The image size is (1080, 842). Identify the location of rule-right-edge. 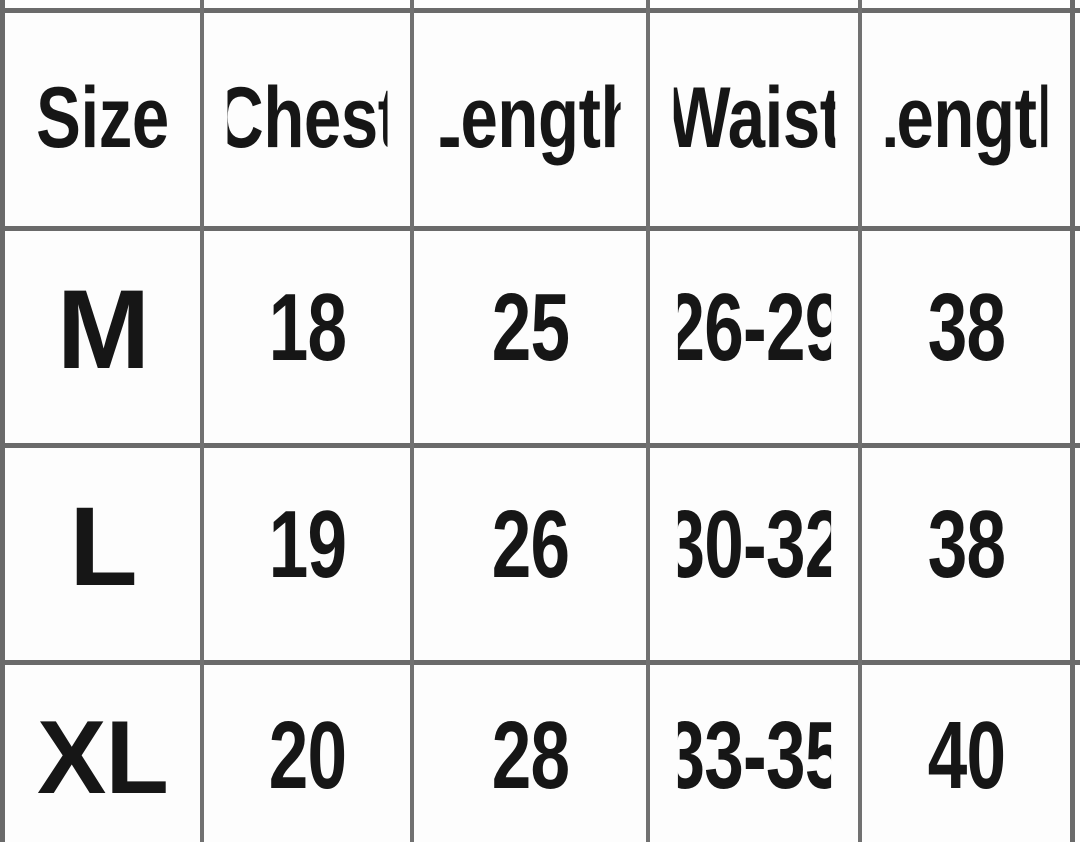
(1072, 421).